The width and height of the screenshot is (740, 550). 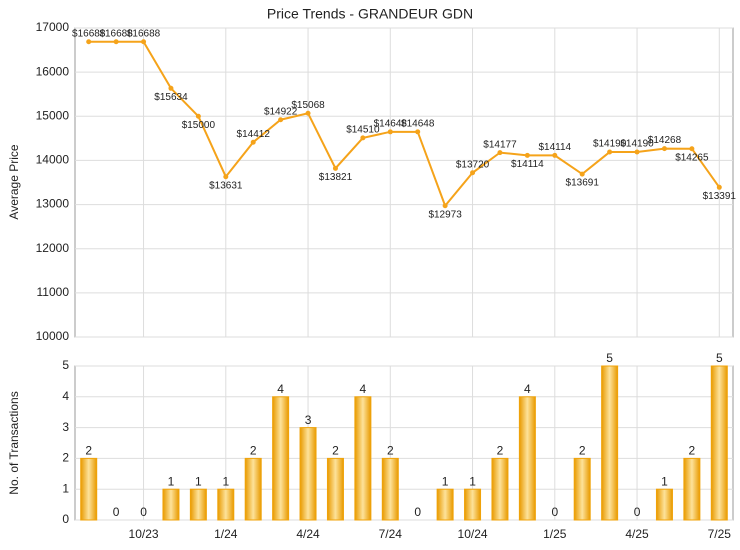 I want to click on y-tick-label: 5, so click(x=65, y=365).